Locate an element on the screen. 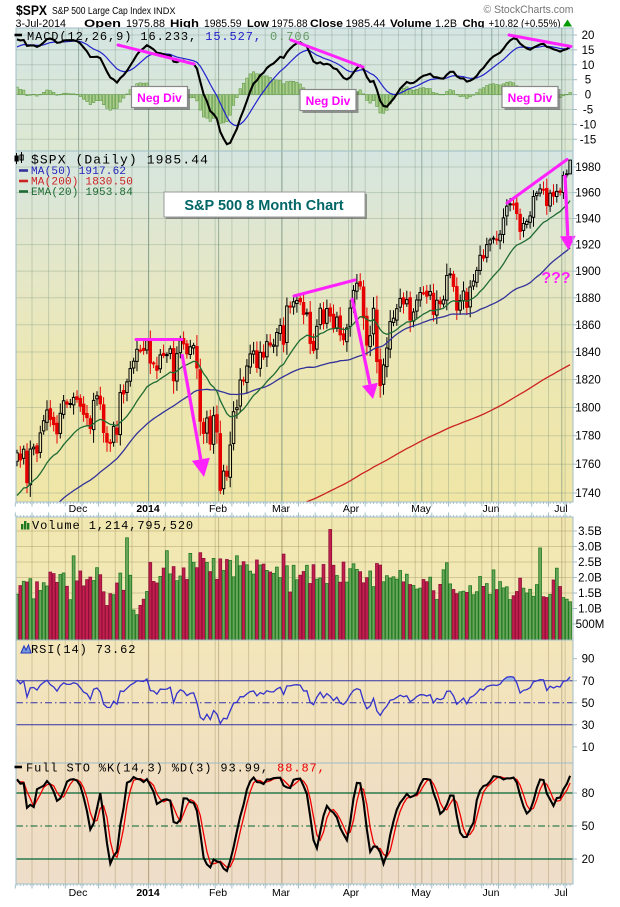 The width and height of the screenshot is (620, 907). svg-text: Chg is located at coordinates (474, 24).